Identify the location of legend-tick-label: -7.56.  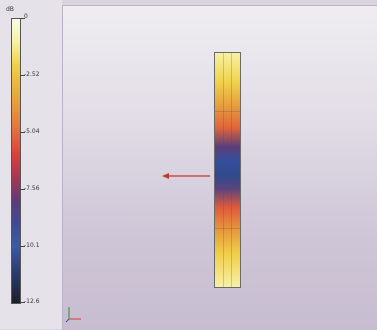
(32, 188).